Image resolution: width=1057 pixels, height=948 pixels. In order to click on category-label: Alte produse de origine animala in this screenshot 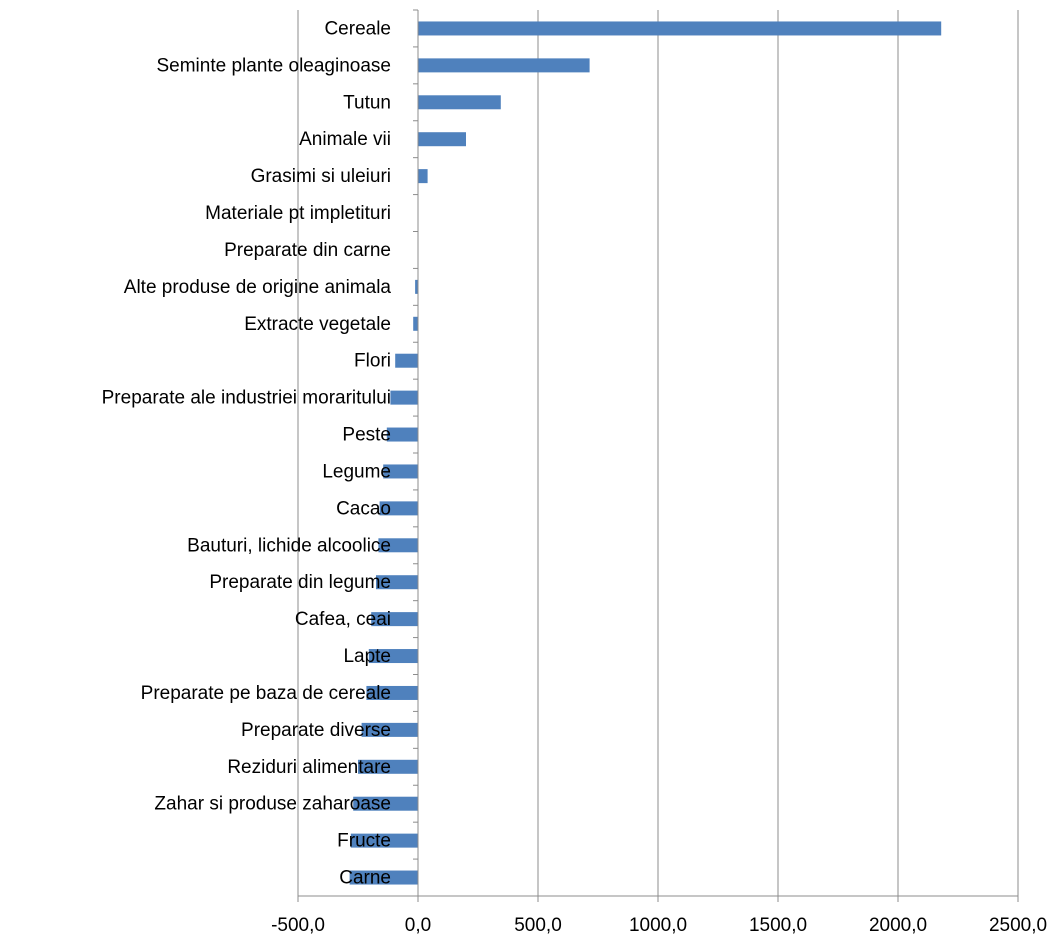, I will do `click(258, 287)`.